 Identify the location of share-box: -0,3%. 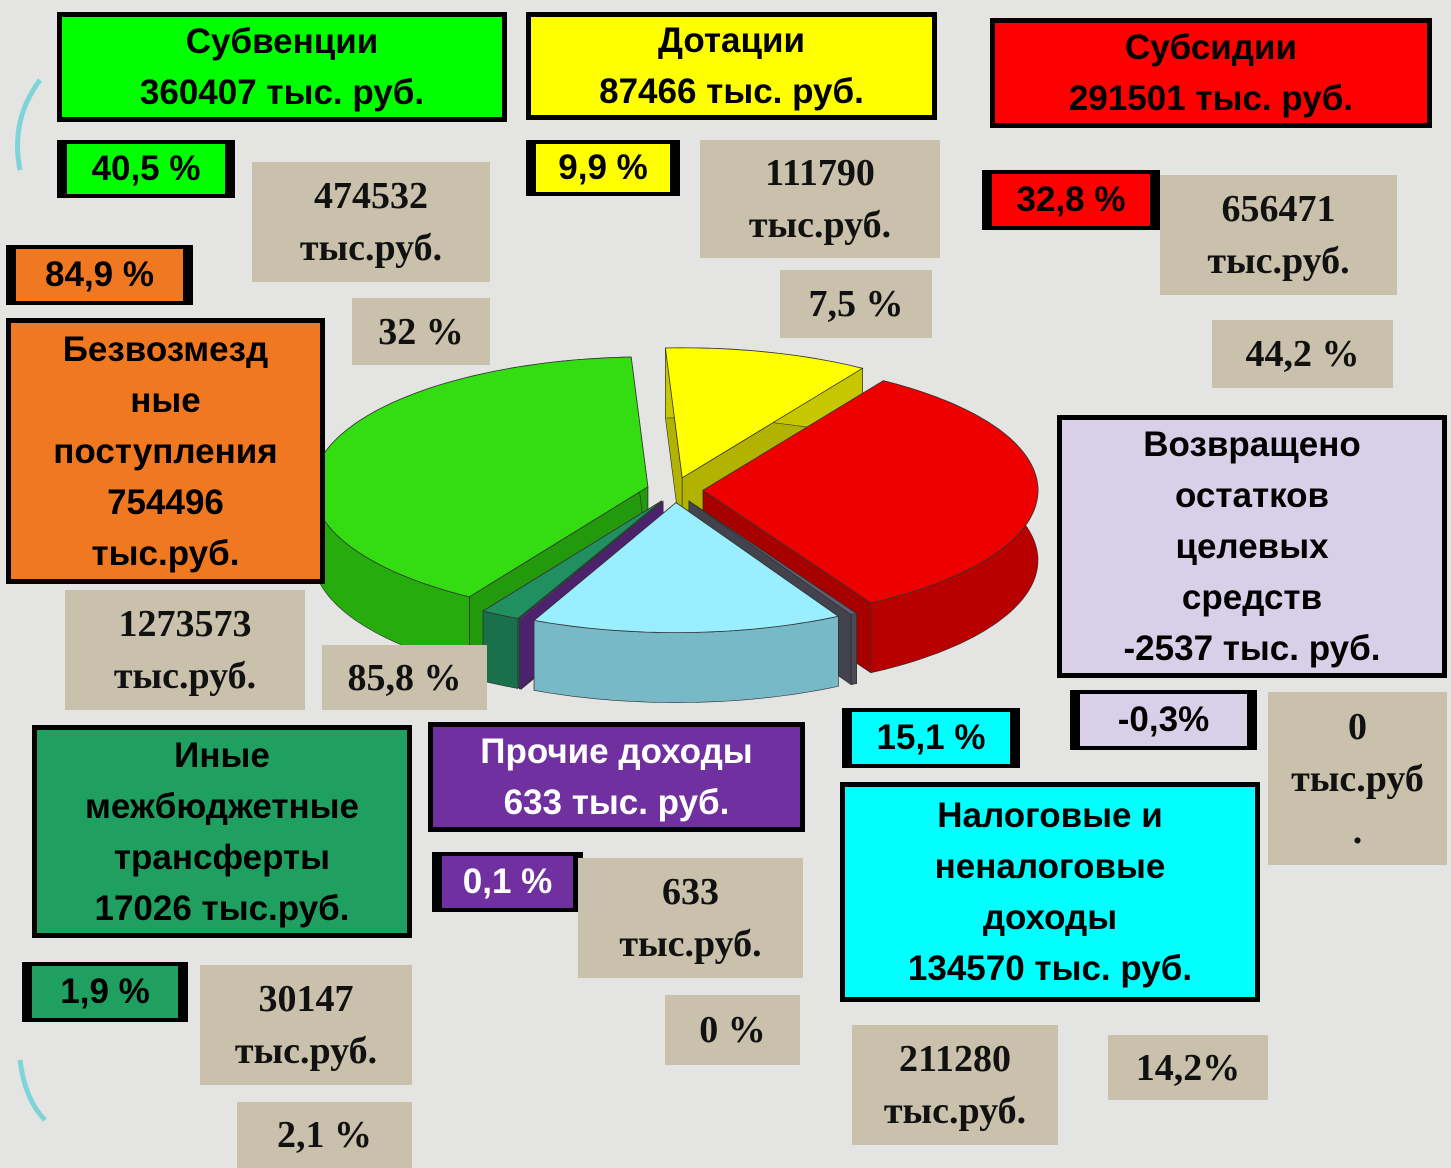
(1163, 720).